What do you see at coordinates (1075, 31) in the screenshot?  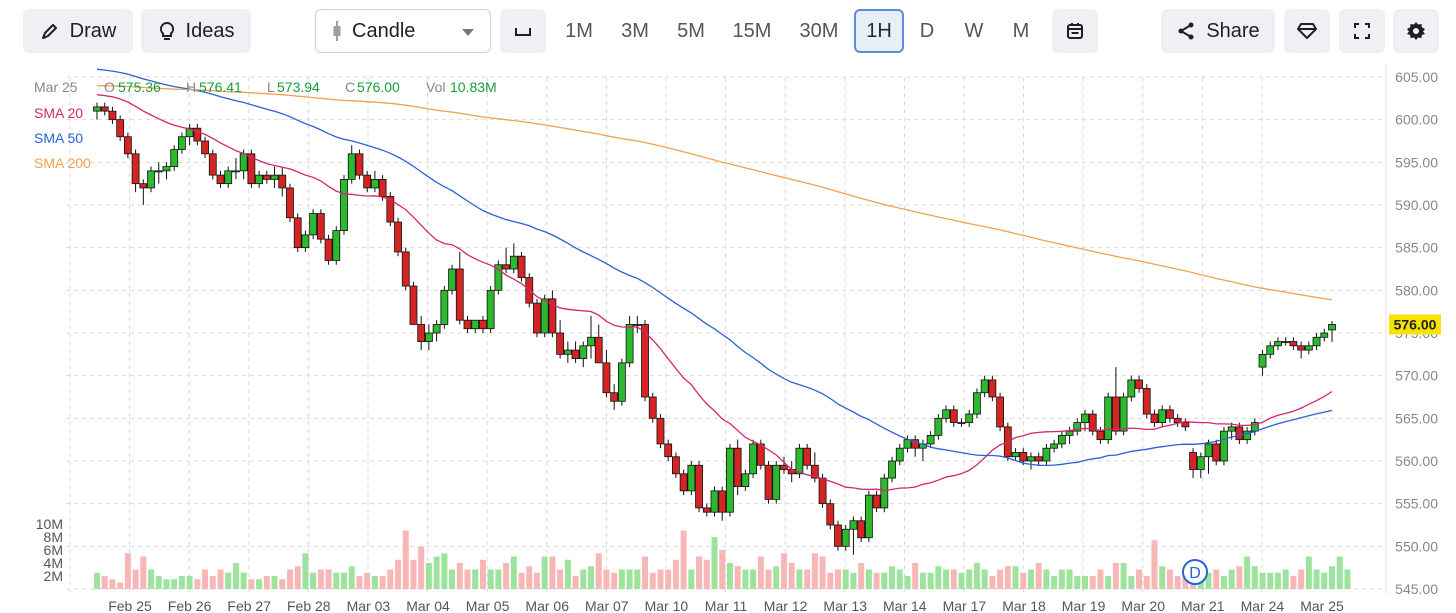 I see `calendar-button` at bounding box center [1075, 31].